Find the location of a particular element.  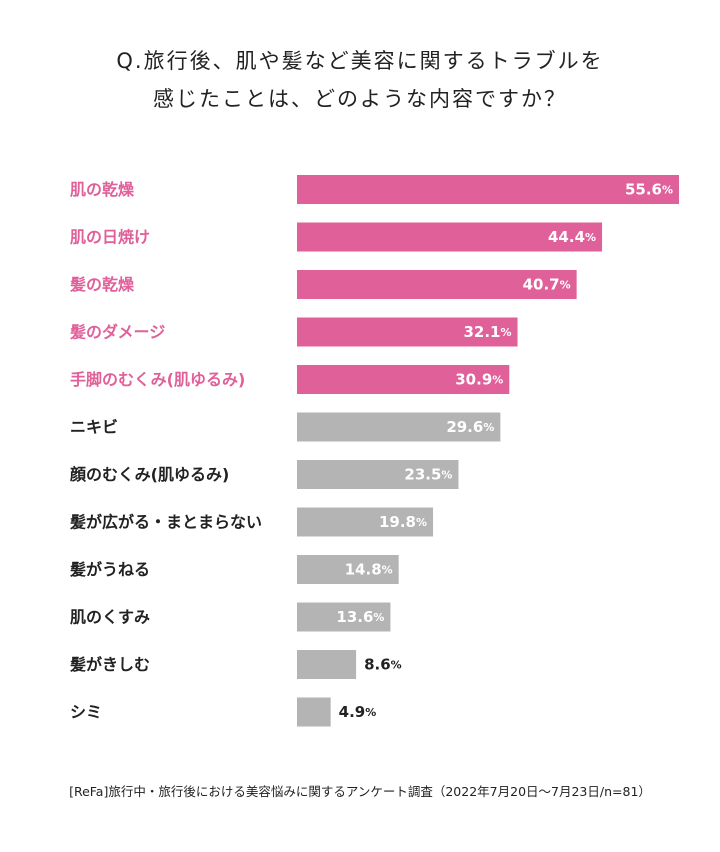

data-label: 13.6% is located at coordinates (360, 617).